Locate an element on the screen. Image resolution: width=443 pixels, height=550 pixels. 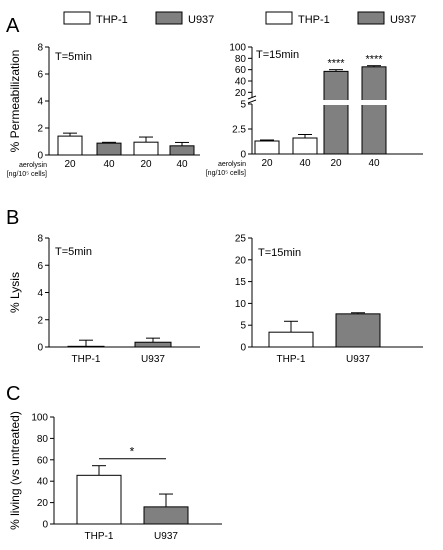
chart-a1-x-caption-1: aerolysin is located at coordinates (33, 165).